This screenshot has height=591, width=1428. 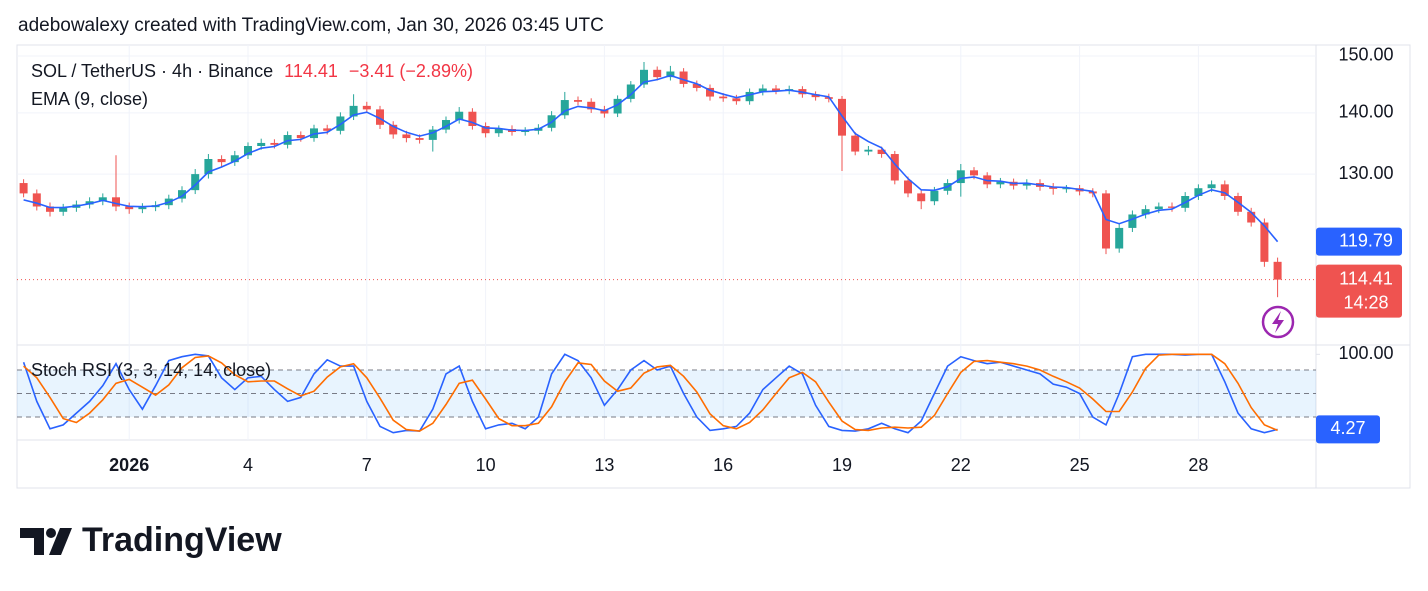 I want to click on x-tick-label: 25, so click(x=1080, y=465).